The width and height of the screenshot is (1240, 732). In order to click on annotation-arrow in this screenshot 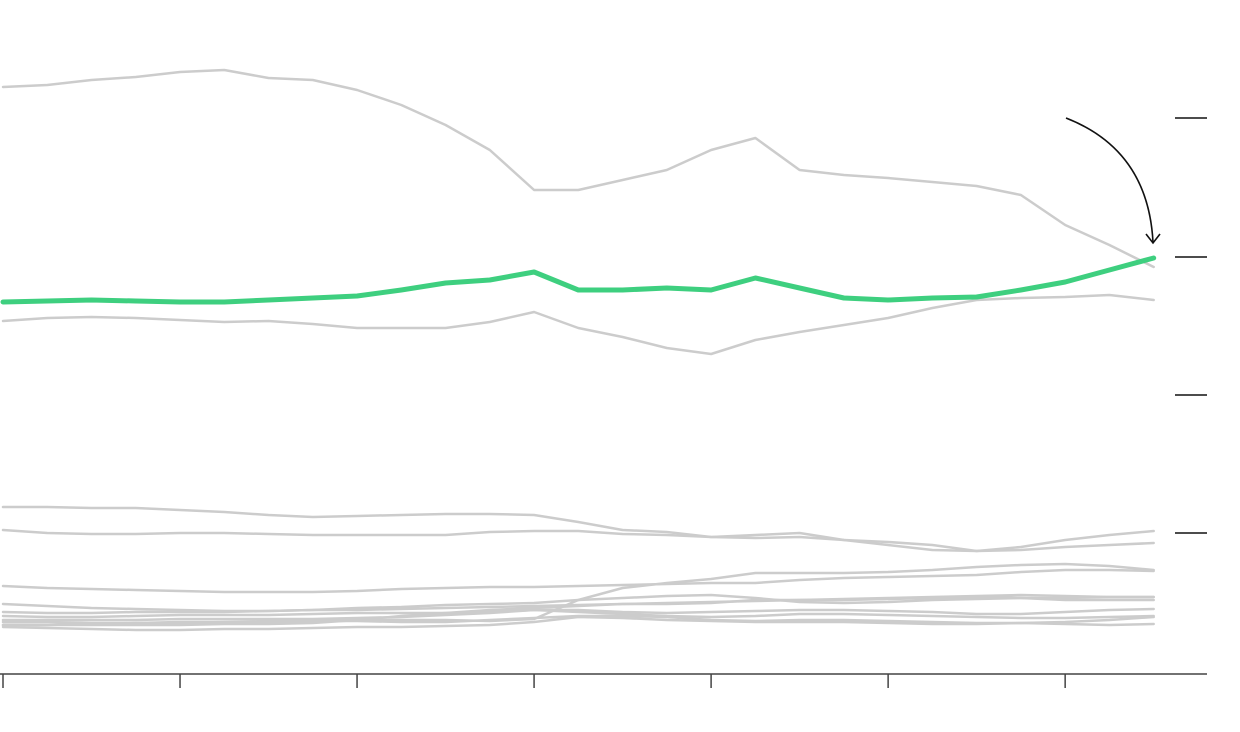, I will do `click(1109, 180)`.